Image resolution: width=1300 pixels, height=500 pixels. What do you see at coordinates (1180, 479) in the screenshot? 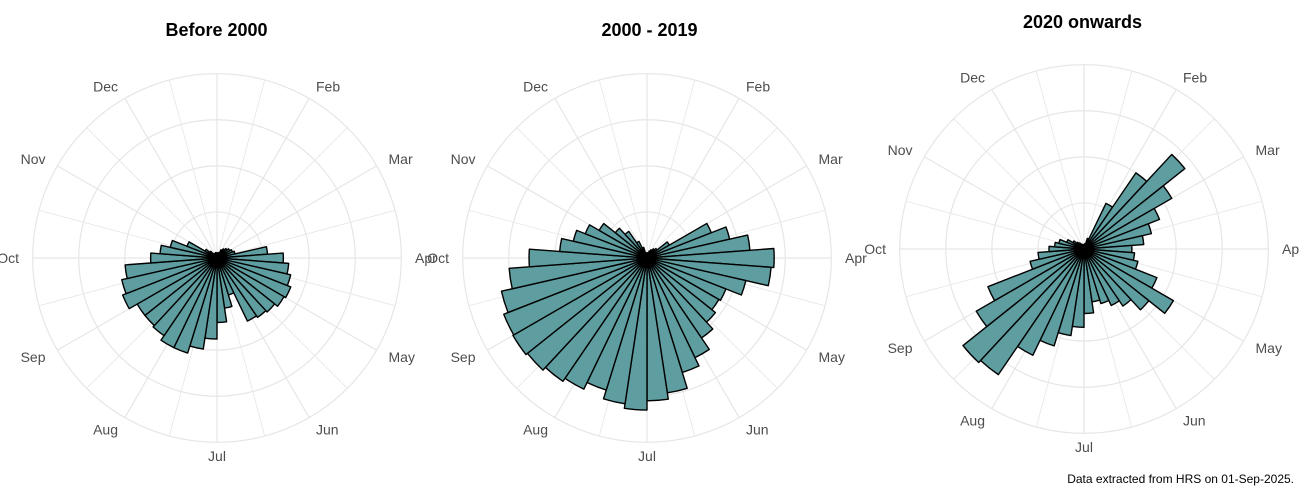
I see `data-source-caption: Data extracted from HRS on 01-Sep-2025.` at bounding box center [1180, 479].